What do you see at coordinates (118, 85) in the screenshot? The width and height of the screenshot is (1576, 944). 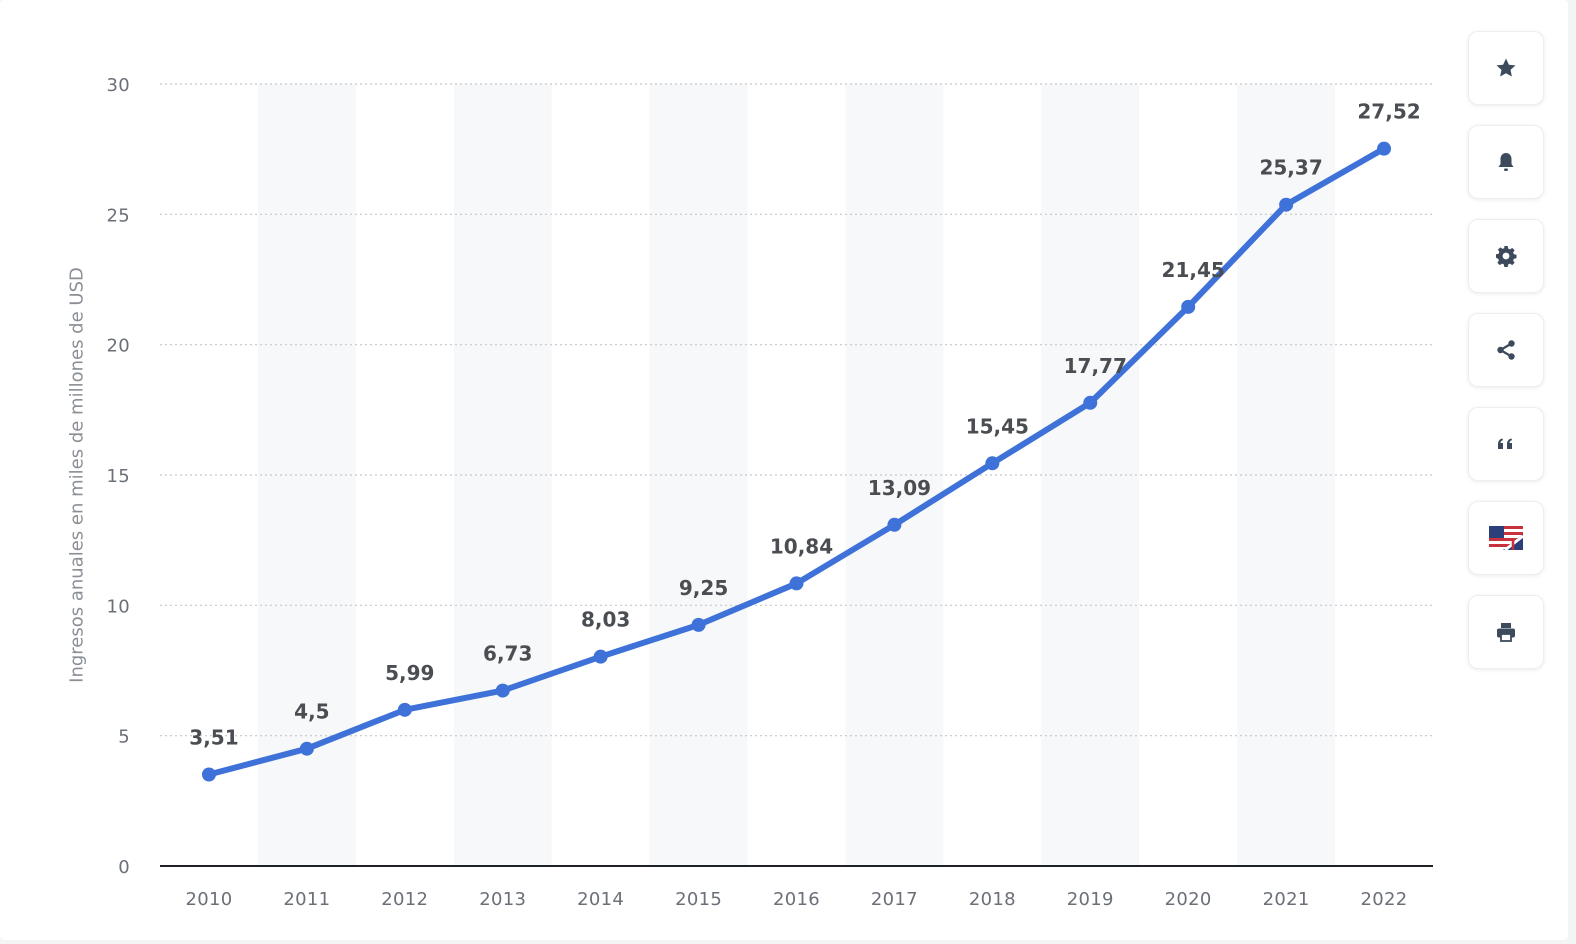 I see `y-tick-label: 30` at bounding box center [118, 85].